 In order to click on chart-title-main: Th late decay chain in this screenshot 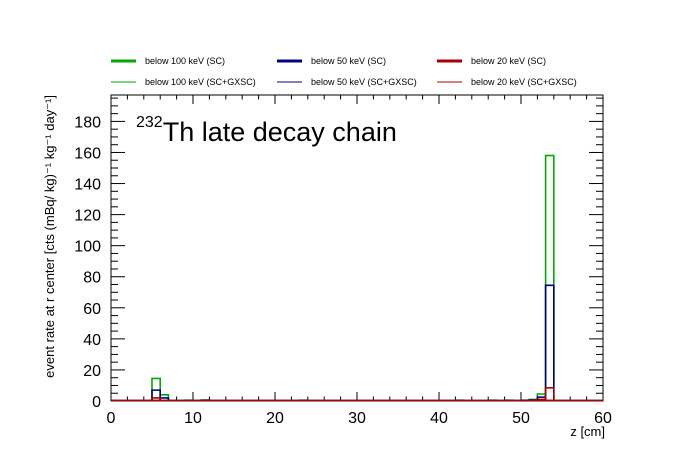, I will do `click(280, 132)`.